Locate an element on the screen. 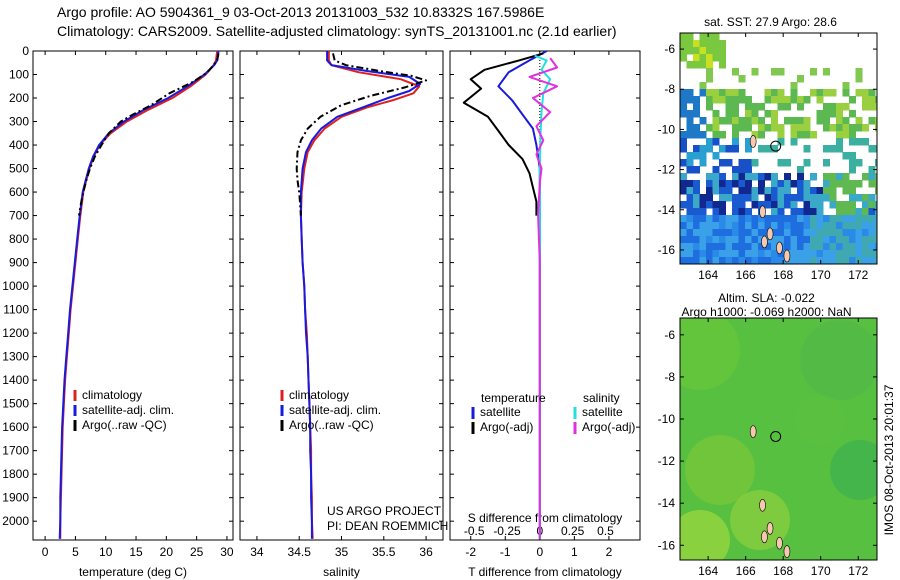 The width and height of the screenshot is (900, 580). map-x-tick-label: 172 is located at coordinates (858, 571).